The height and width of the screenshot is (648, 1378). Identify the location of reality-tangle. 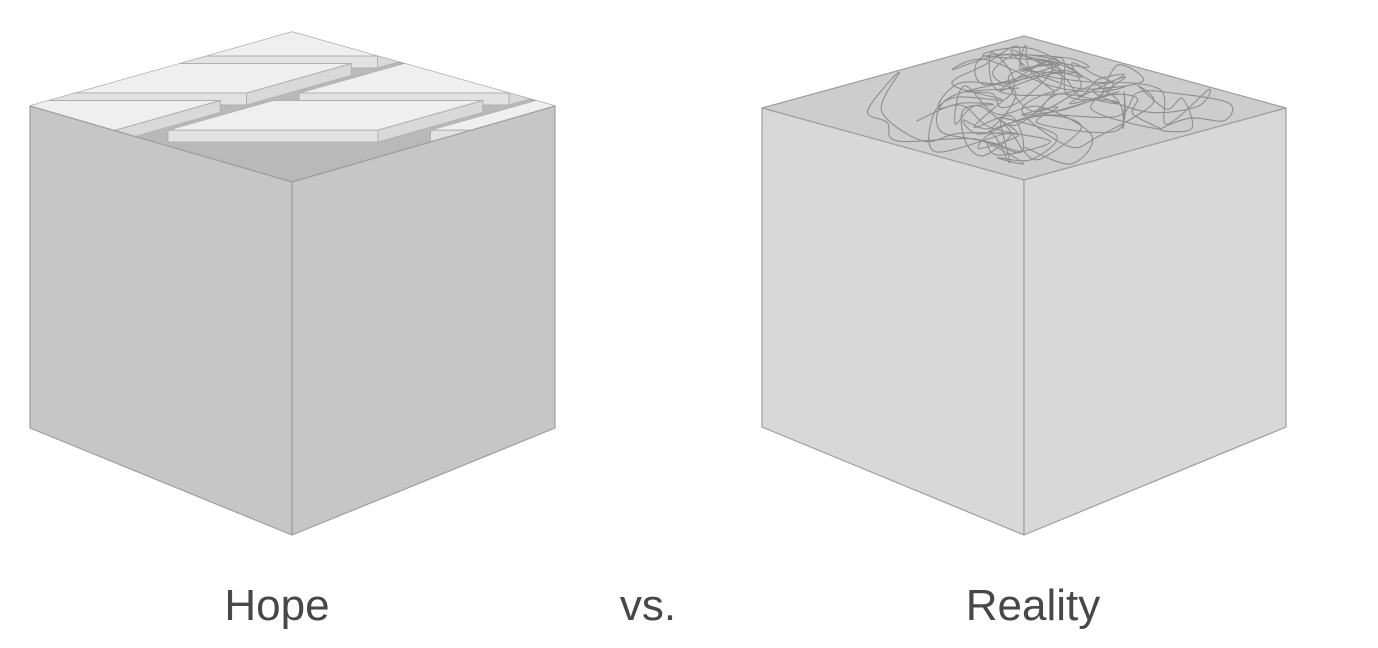
(1050, 104).